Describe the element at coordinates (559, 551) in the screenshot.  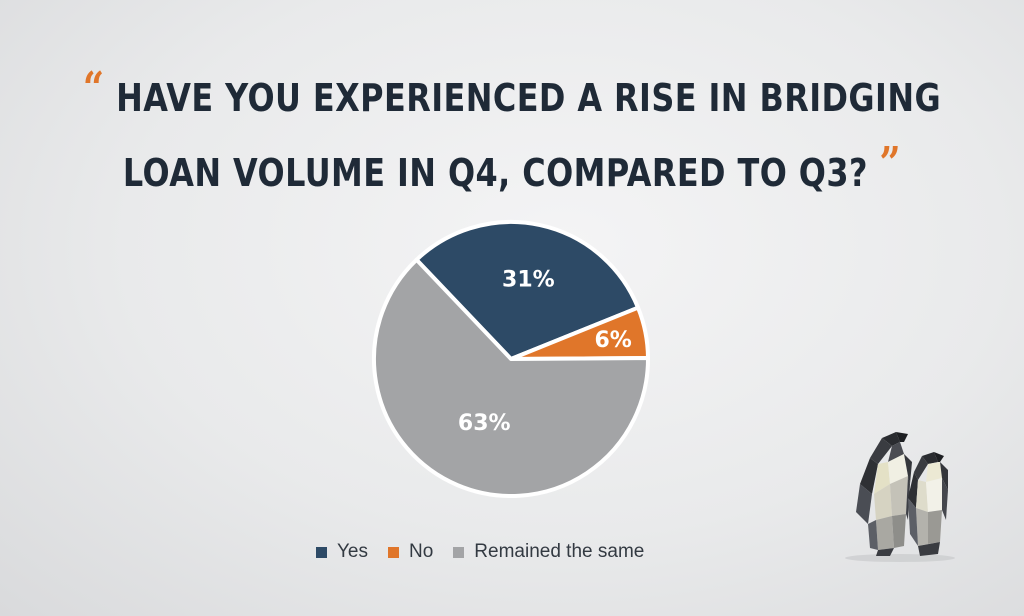
I see `legend-label-same: Remained the same` at that location.